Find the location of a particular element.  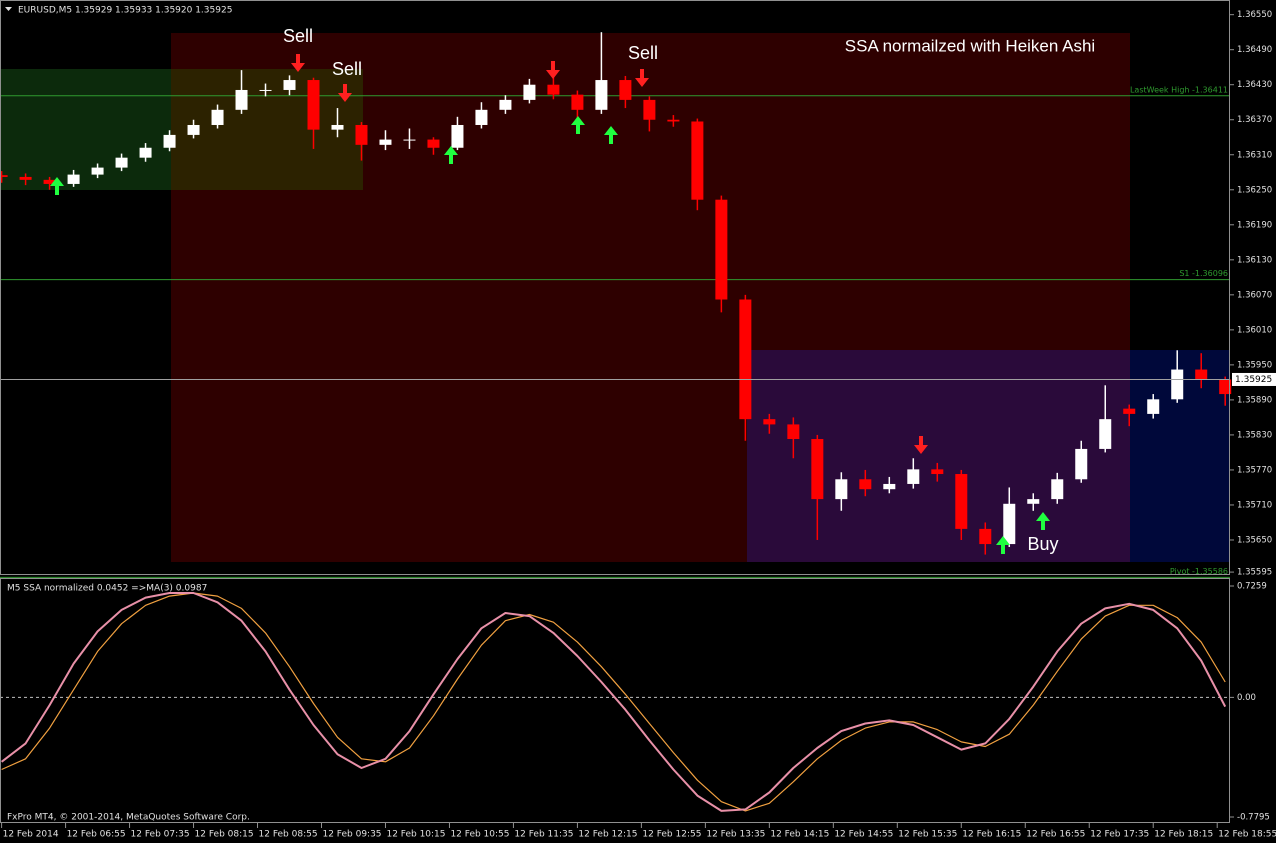

indicator-title: M5 SSA normalized 0.0452 =>MA(3) 0.0987 is located at coordinates (107, 589).